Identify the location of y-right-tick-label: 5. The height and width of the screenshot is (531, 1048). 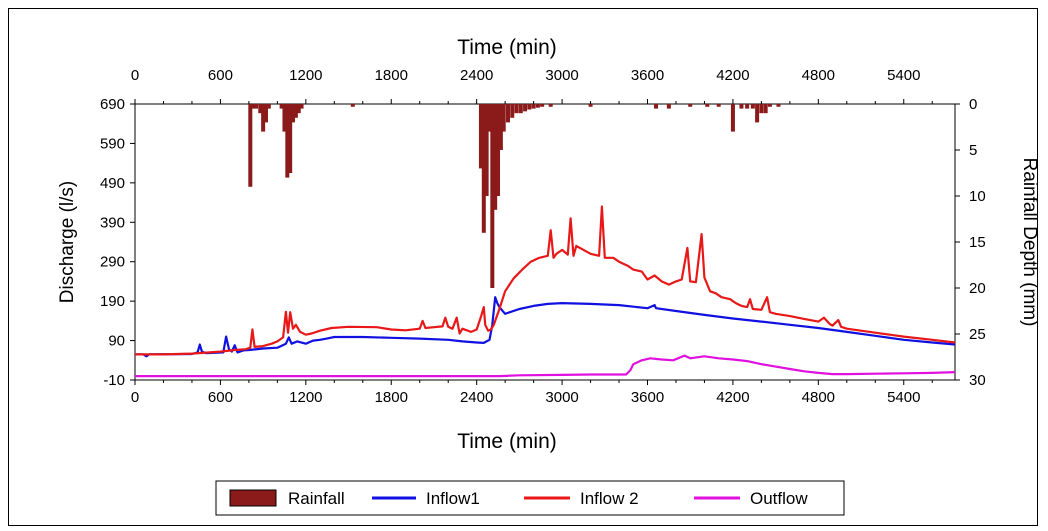
(973, 150).